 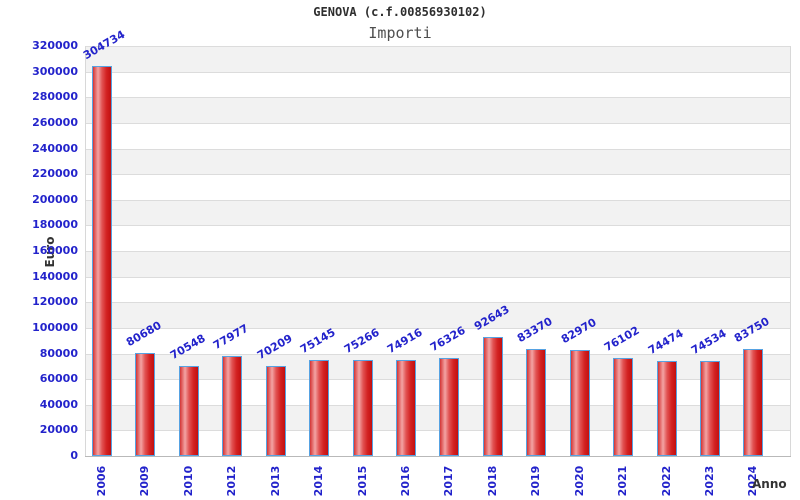 I want to click on y-tick-label: 280000, so click(x=55, y=97).